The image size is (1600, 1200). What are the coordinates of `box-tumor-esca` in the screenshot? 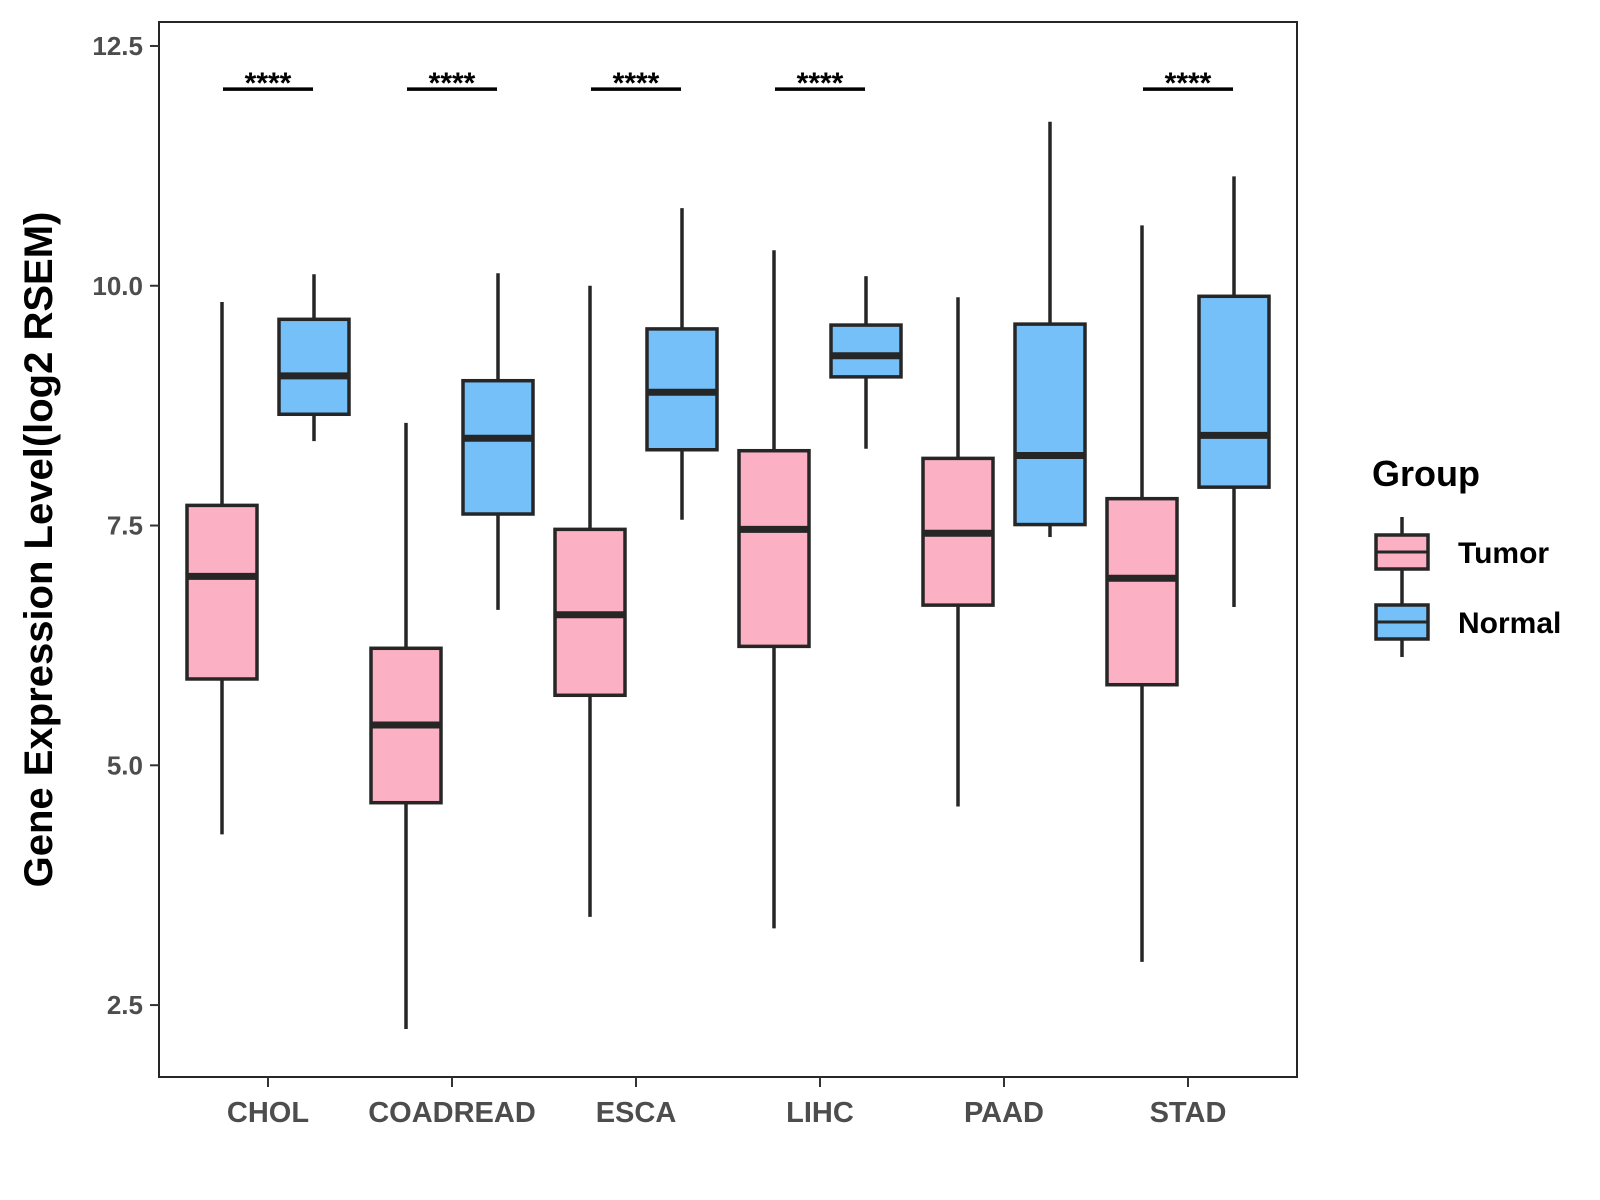 It's located at (590, 601).